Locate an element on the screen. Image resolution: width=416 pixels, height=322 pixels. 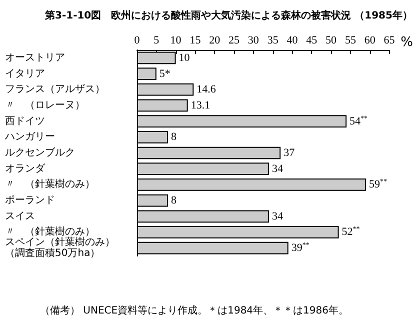
x-tick-label: 5 is located at coordinates (157, 40).